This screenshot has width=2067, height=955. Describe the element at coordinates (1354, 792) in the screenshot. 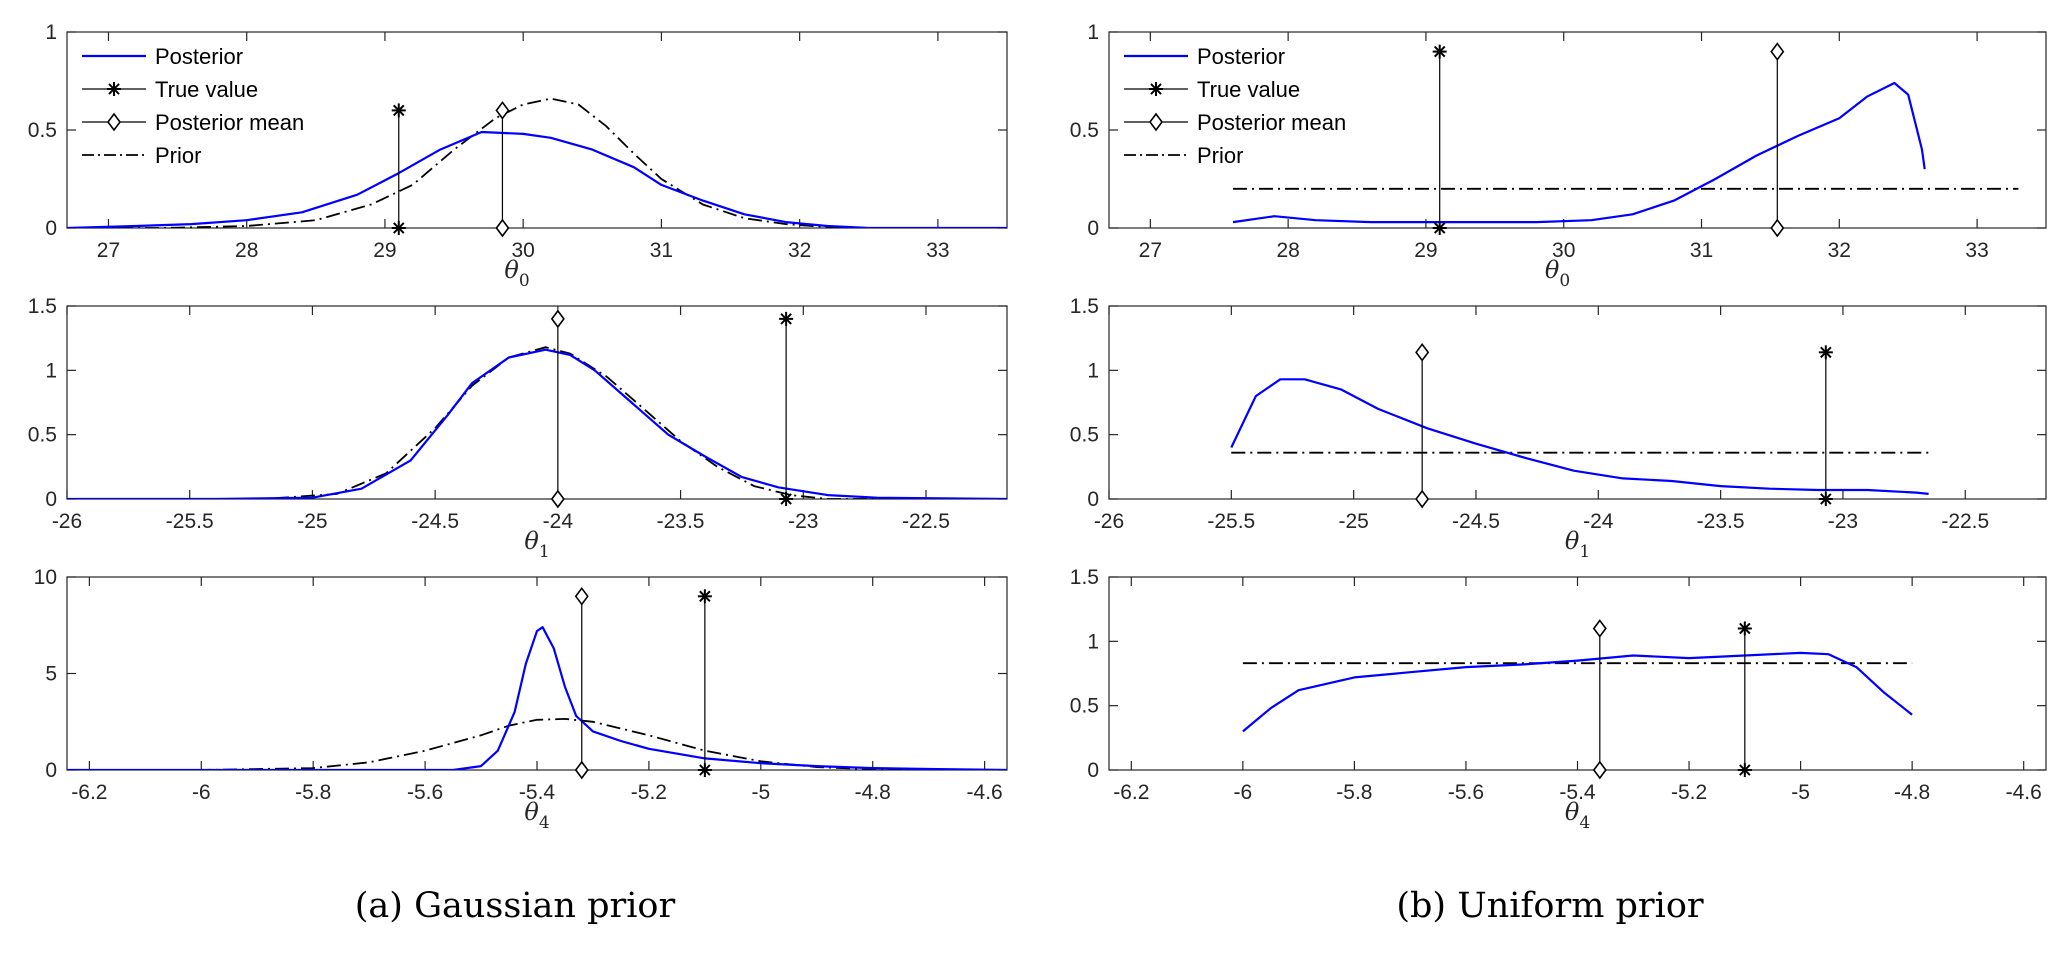

I see `x-tick-label: -5.8` at that location.